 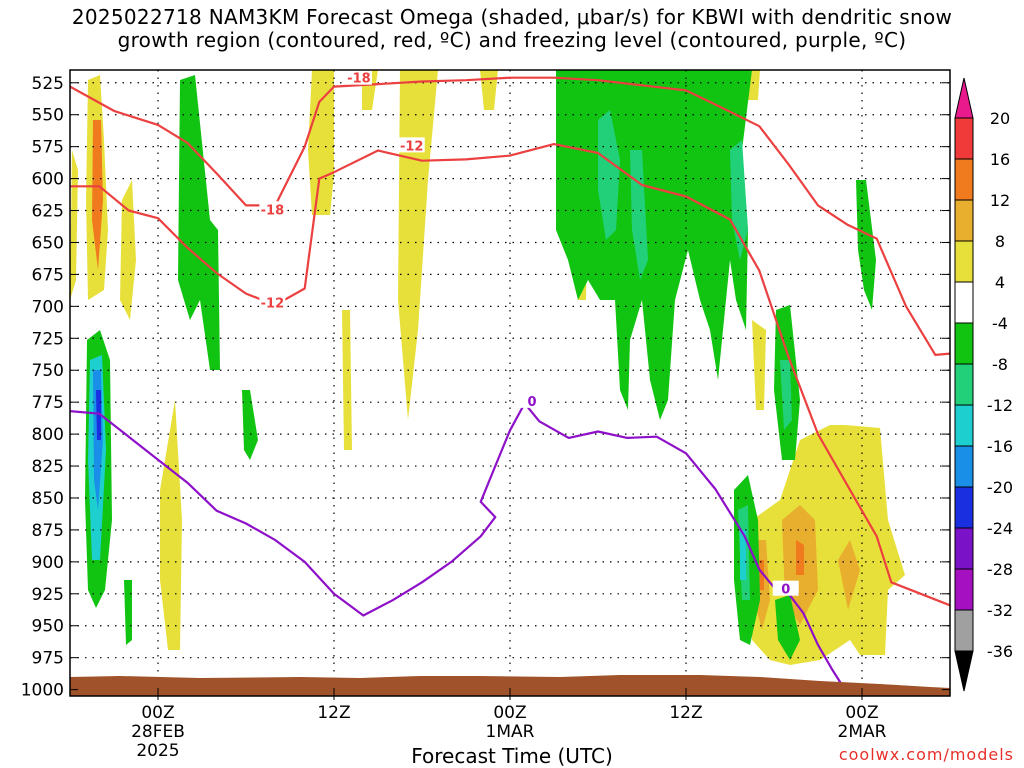 What do you see at coordinates (1000, 364) in the screenshot?
I see `colorbar-label: -8` at bounding box center [1000, 364].